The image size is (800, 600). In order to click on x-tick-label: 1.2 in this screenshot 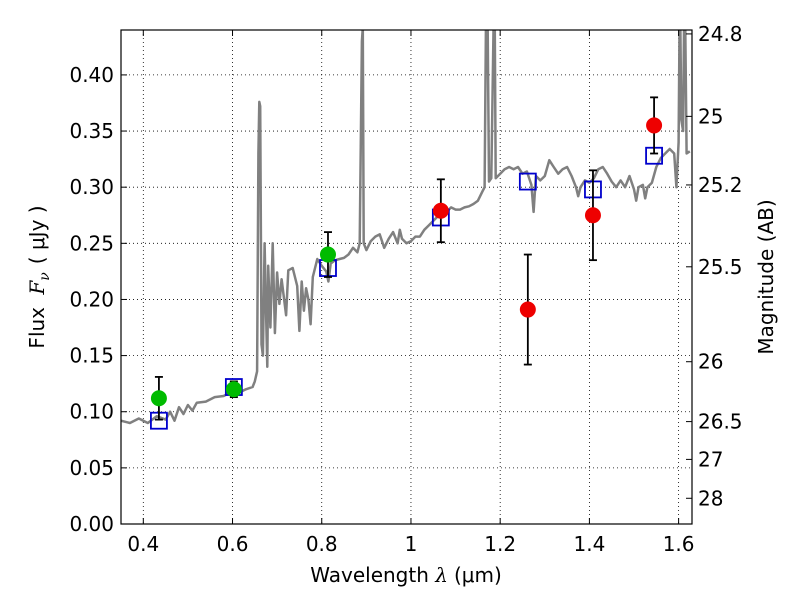, I will do `click(500, 544)`.